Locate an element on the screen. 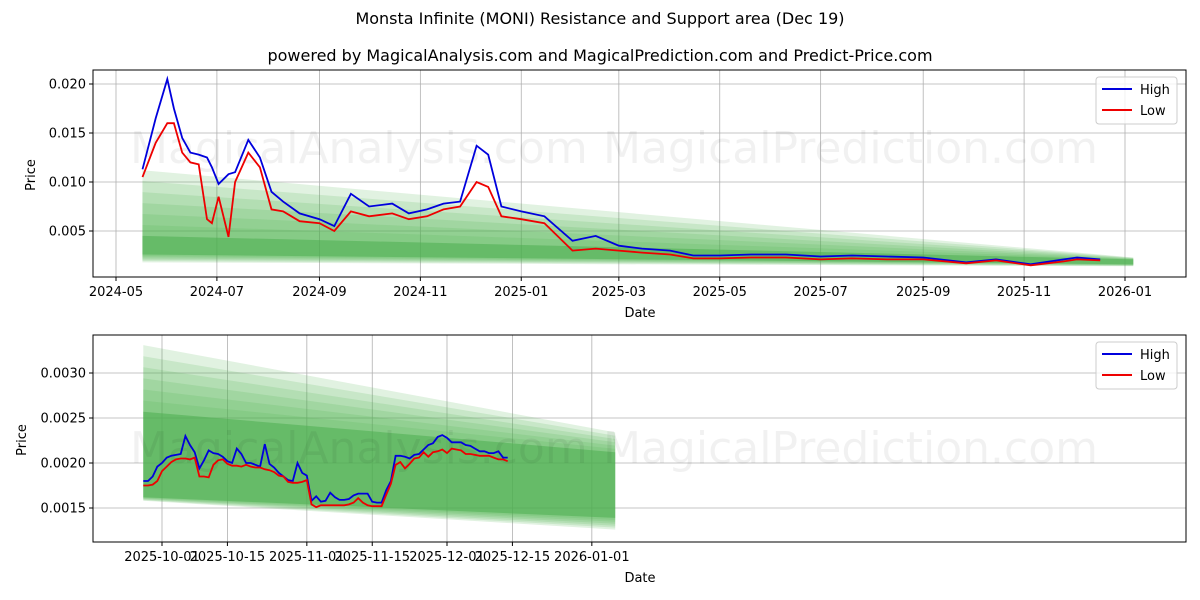 The image size is (1200, 600). bottom-legend: High Low is located at coordinates (1136, 365).